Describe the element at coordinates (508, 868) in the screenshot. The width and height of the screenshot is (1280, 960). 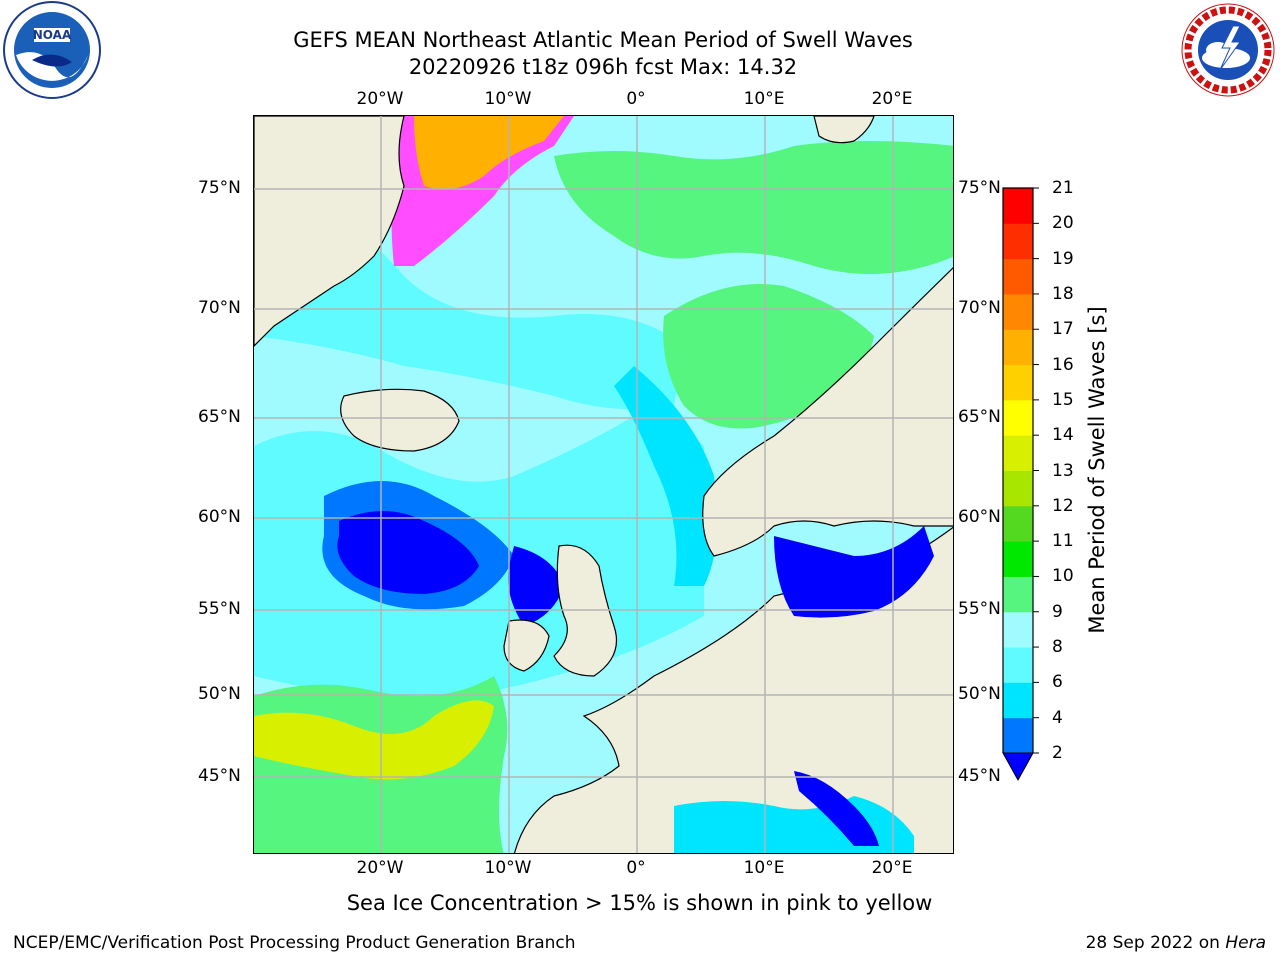
I see `bottom-lon-label: 10°W` at that location.